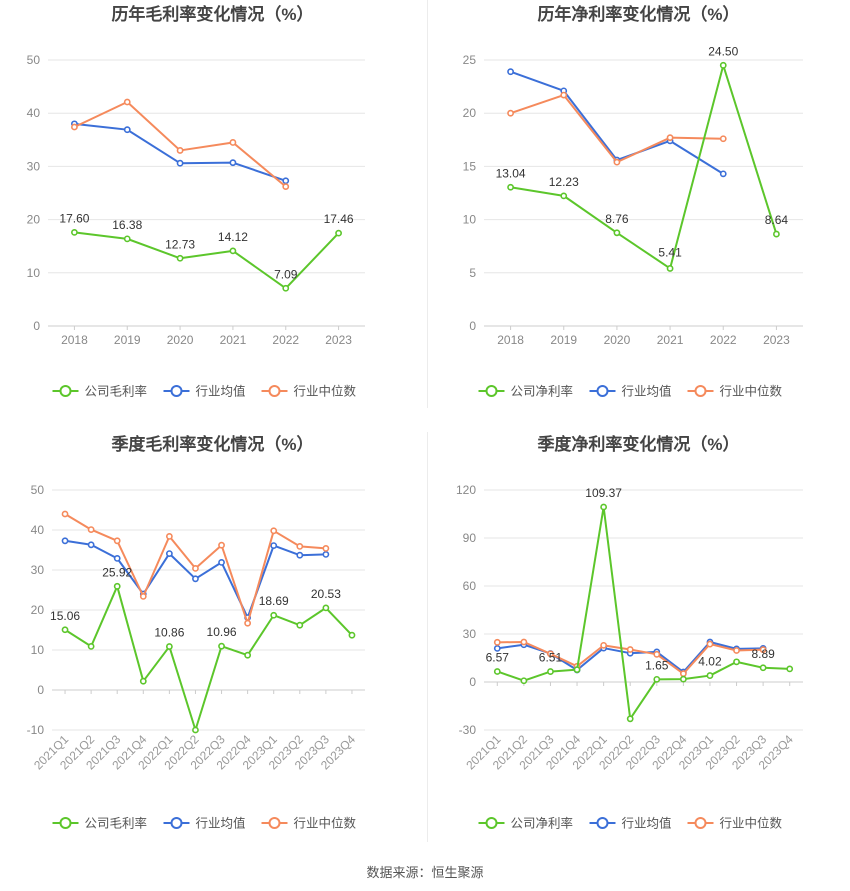 Image resolution: width=850 pixels, height=891 pixels. I want to click on y-tick-label: 50, so click(34, 60).